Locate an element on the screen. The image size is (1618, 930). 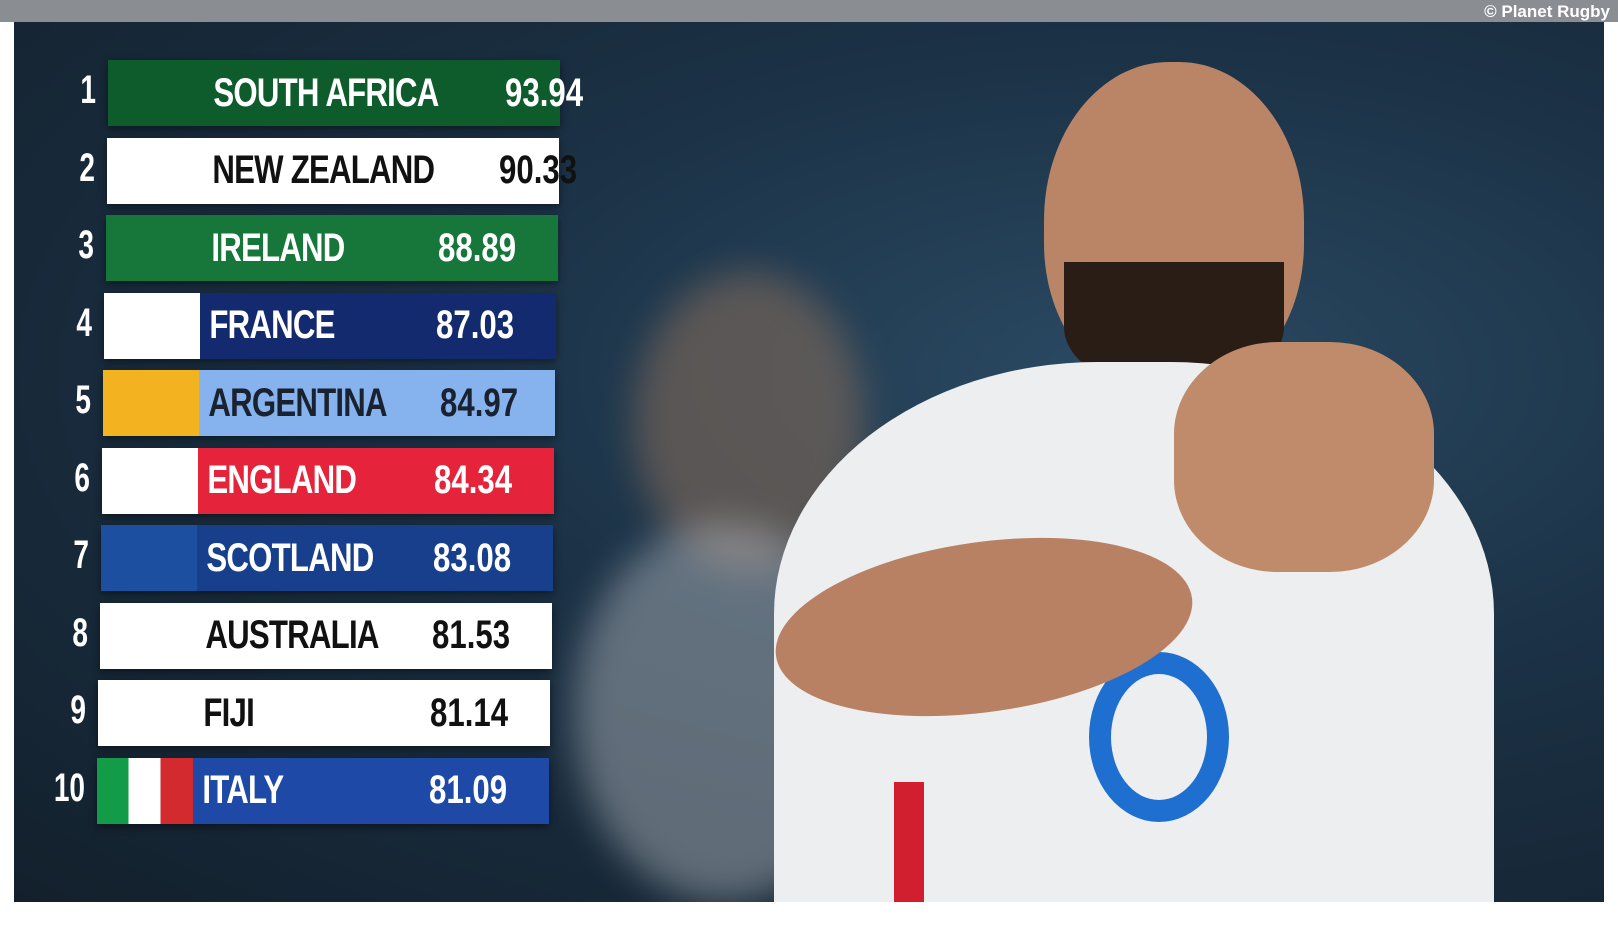
team-name: SOUTH AFRICA is located at coordinates (326, 92).